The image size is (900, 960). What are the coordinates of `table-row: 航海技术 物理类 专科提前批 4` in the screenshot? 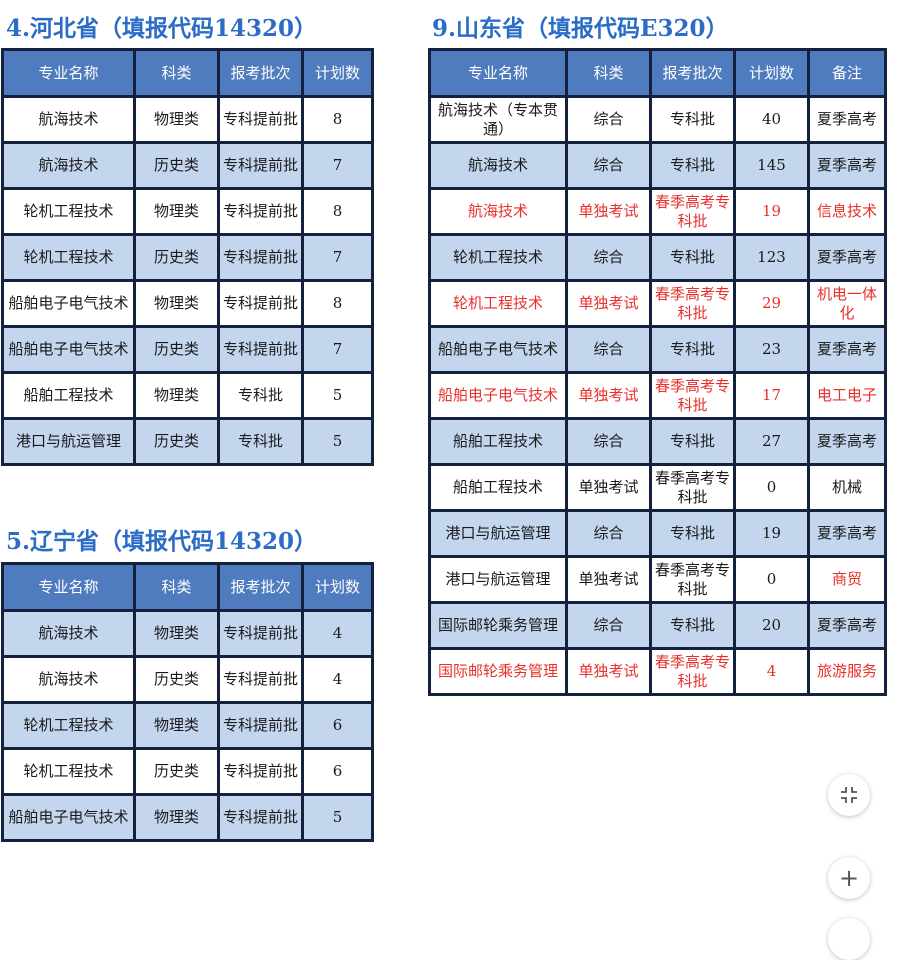 It's located at (187, 633).